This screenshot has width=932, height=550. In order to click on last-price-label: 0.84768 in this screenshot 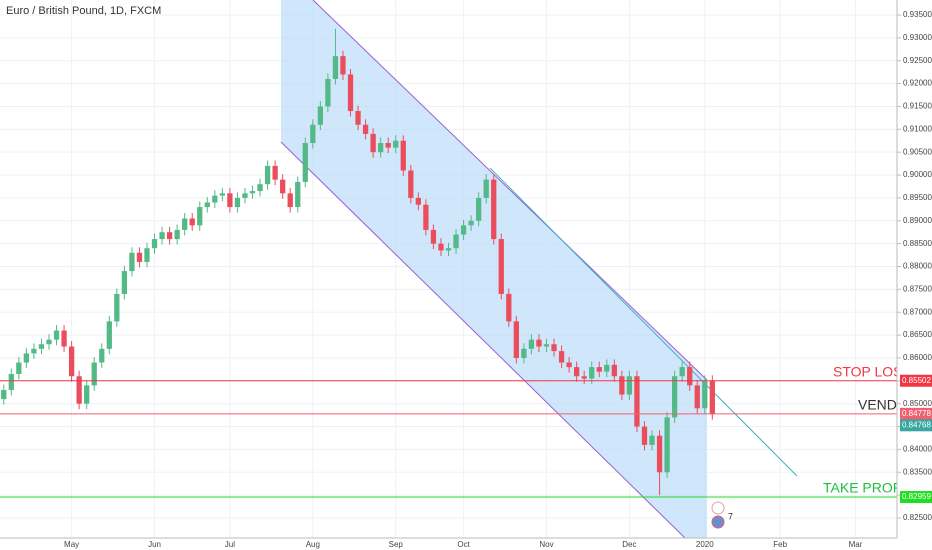, I will do `click(916, 424)`.